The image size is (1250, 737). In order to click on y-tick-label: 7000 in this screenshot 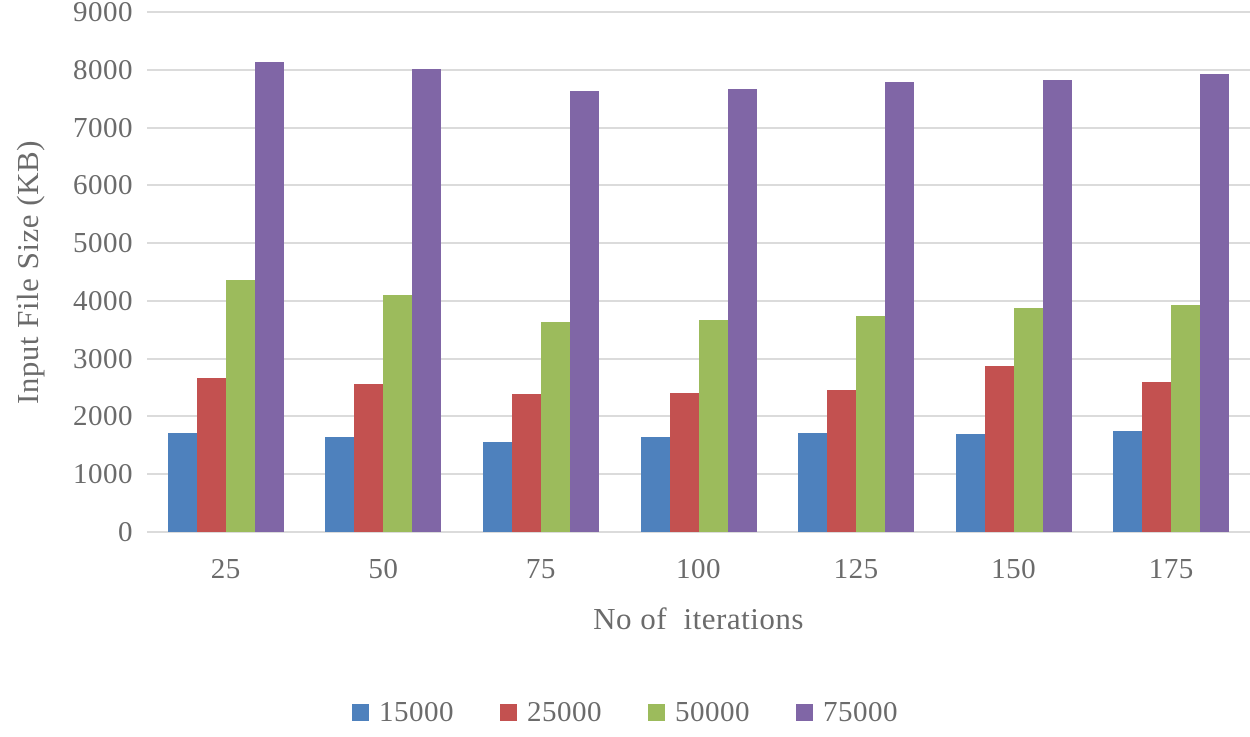, I will do `click(103, 127)`.